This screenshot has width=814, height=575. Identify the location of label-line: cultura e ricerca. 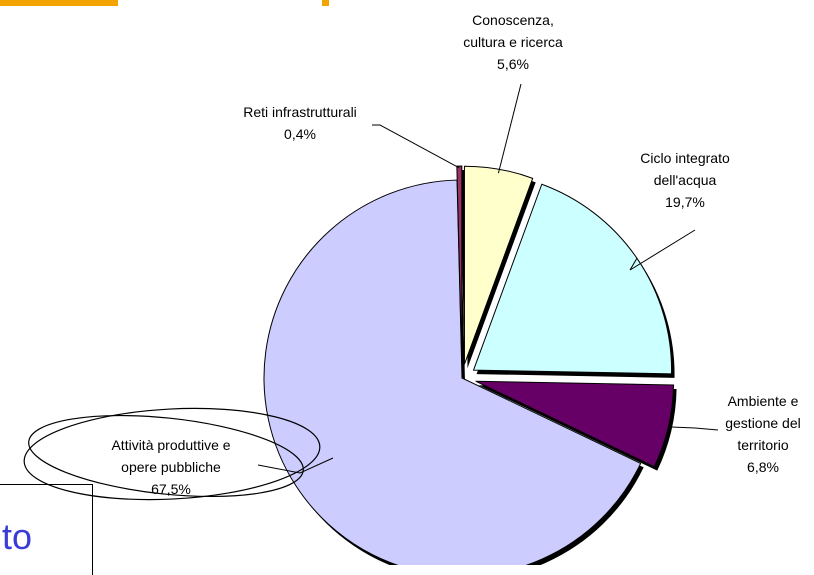
(513, 42).